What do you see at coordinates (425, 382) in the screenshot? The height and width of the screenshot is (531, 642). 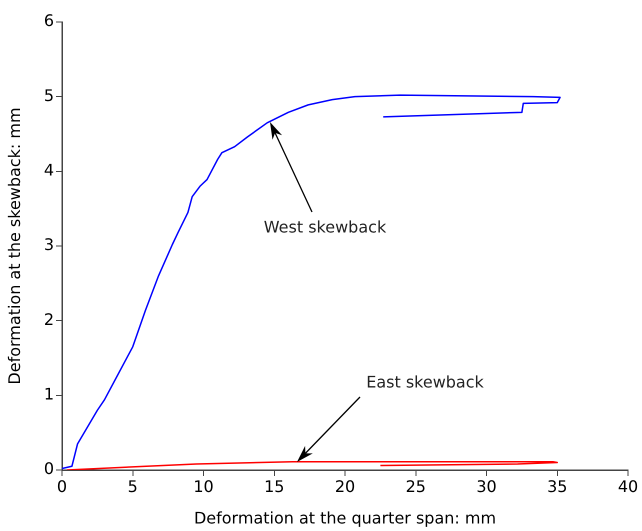 I see `annotation: East skewback` at bounding box center [425, 382].